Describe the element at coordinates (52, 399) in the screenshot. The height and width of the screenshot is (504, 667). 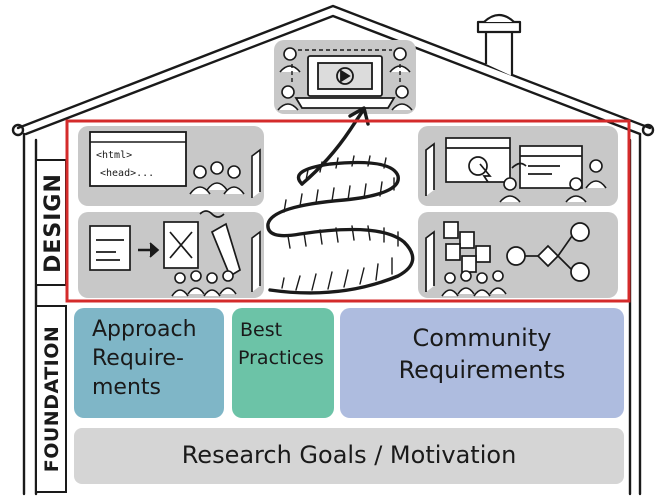
I see `foundation-label: FOUNDATION` at that location.